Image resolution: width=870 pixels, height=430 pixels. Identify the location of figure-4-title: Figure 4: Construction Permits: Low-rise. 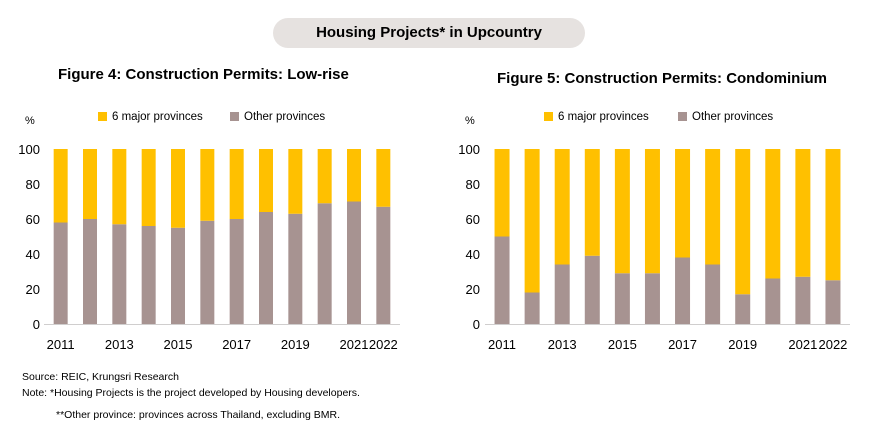
(203, 74).